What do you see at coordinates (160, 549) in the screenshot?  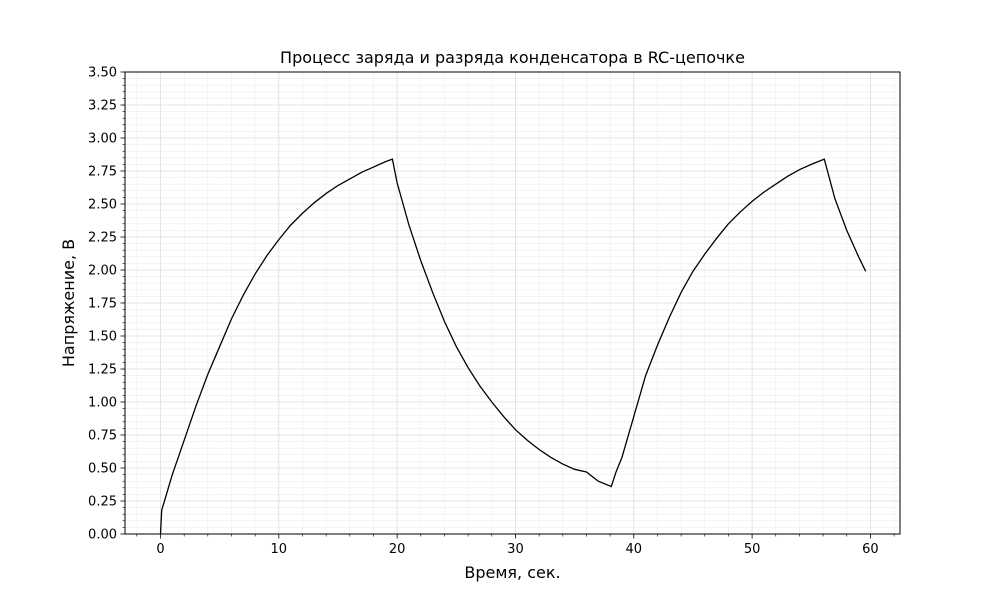 I see `x-tick-label: 0` at bounding box center [160, 549].